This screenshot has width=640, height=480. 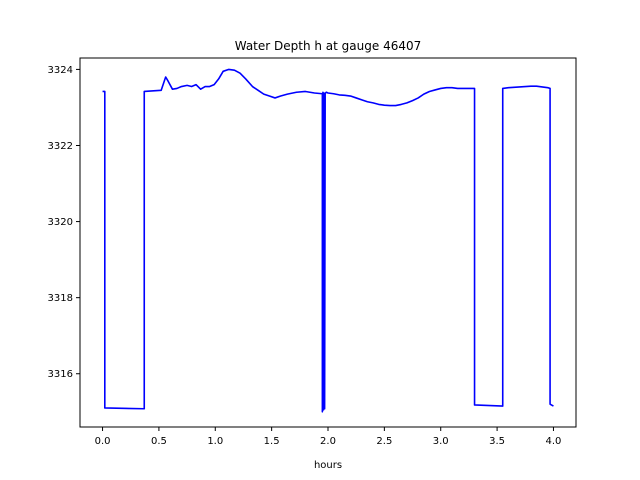 What do you see at coordinates (272, 441) in the screenshot?
I see `x-tick-label: 1.5` at bounding box center [272, 441].